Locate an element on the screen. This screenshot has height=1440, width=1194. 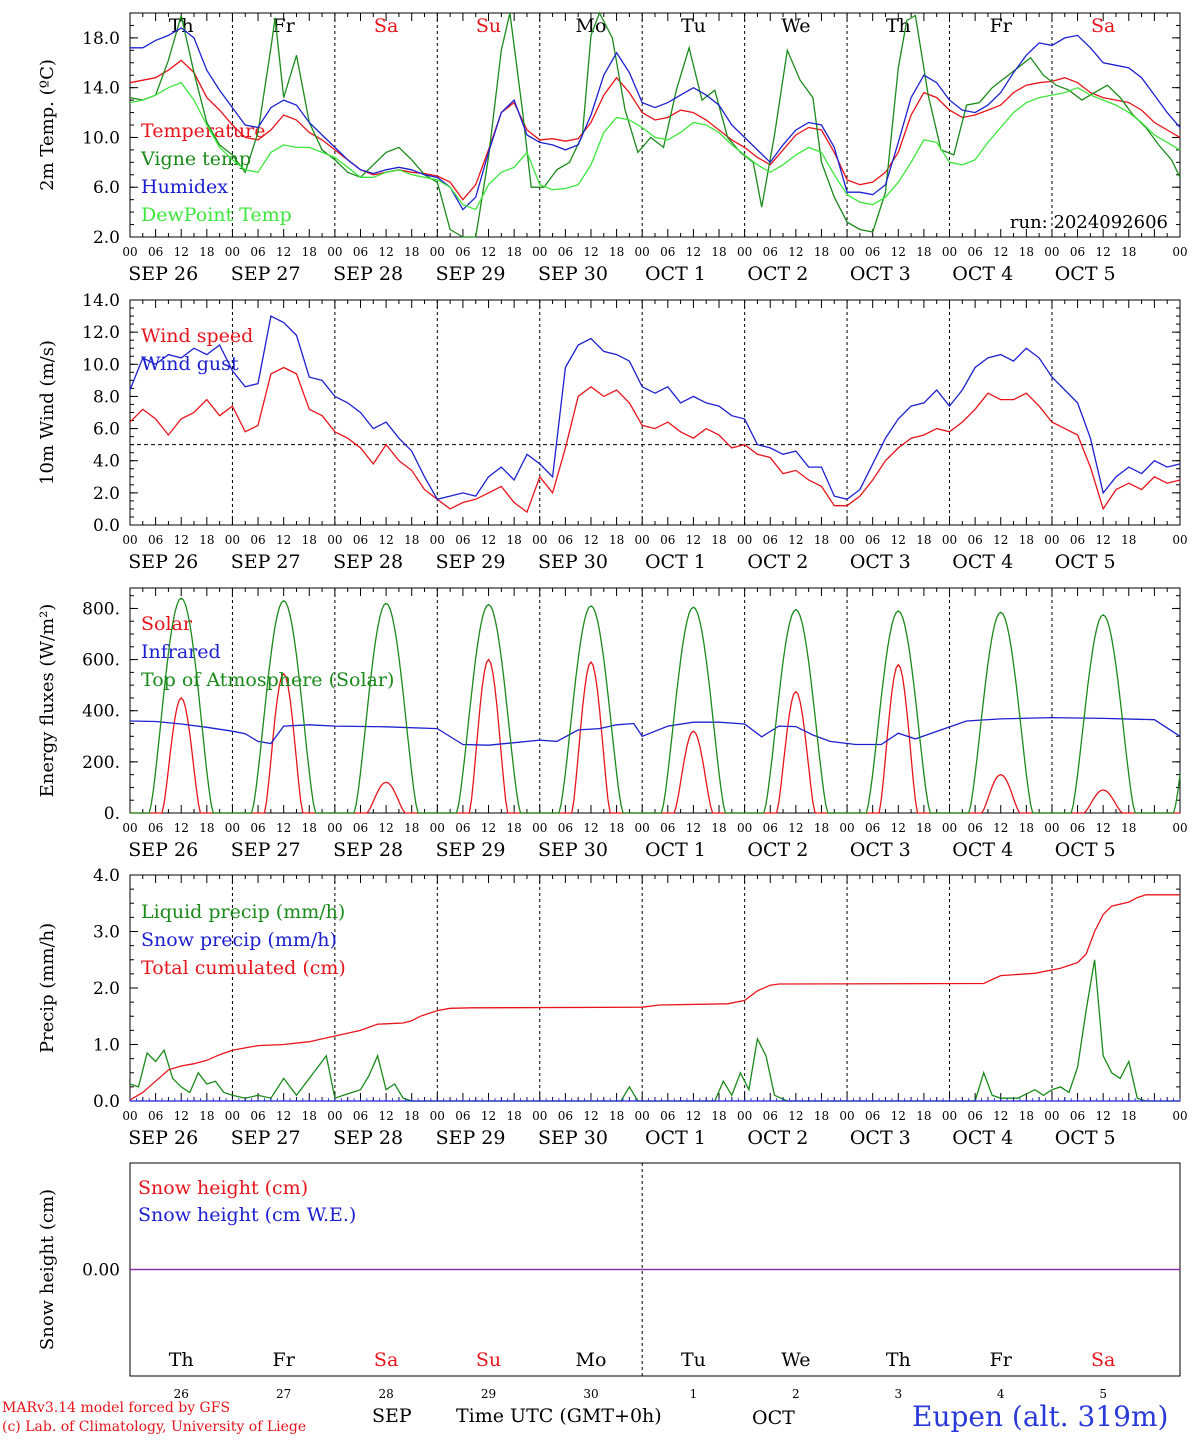
series-line-wind-gust is located at coordinates (655, 408).